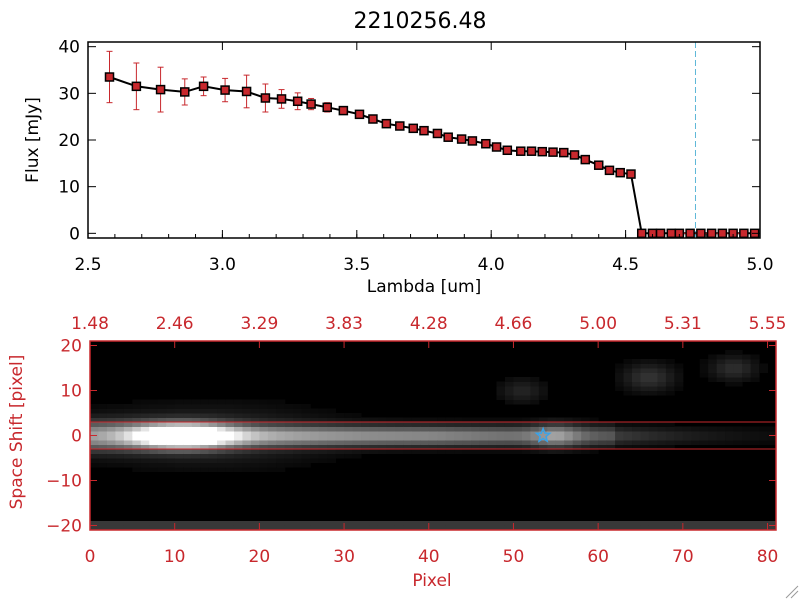 The image size is (800, 600). What do you see at coordinates (69, 141) in the screenshot?
I see `y-tick-label: 20` at bounding box center [69, 141].